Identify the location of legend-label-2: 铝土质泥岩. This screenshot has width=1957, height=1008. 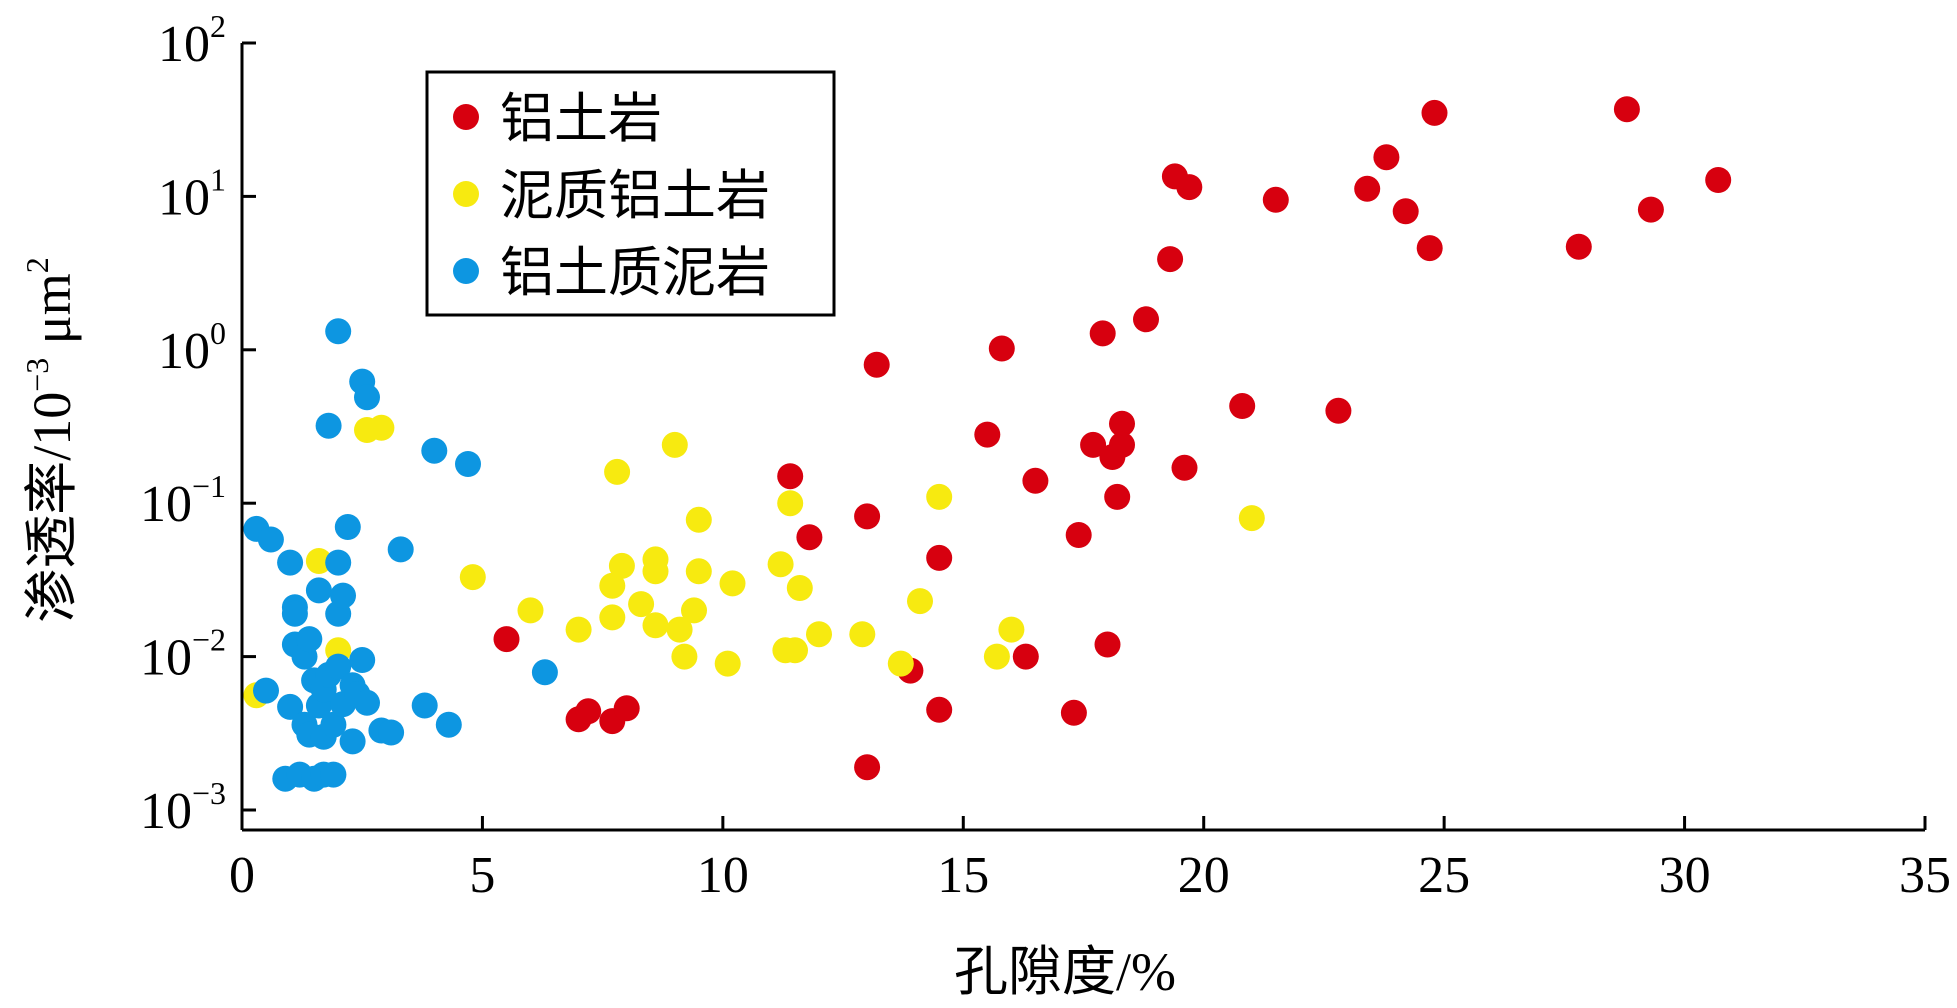
(635, 272).